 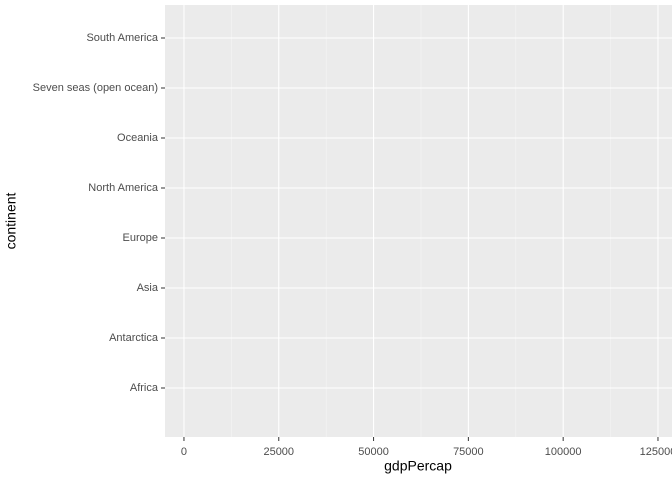 What do you see at coordinates (656, 452) in the screenshot?
I see `x-tick-label: 125000` at bounding box center [656, 452].